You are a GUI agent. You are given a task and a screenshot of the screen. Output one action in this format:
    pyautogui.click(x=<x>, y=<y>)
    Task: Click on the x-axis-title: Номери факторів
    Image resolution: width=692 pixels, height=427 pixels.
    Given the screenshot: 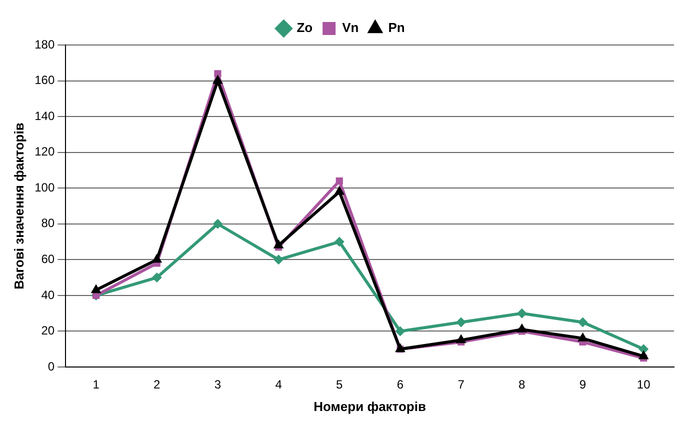 What is the action you would take?
    pyautogui.click(x=370, y=406)
    